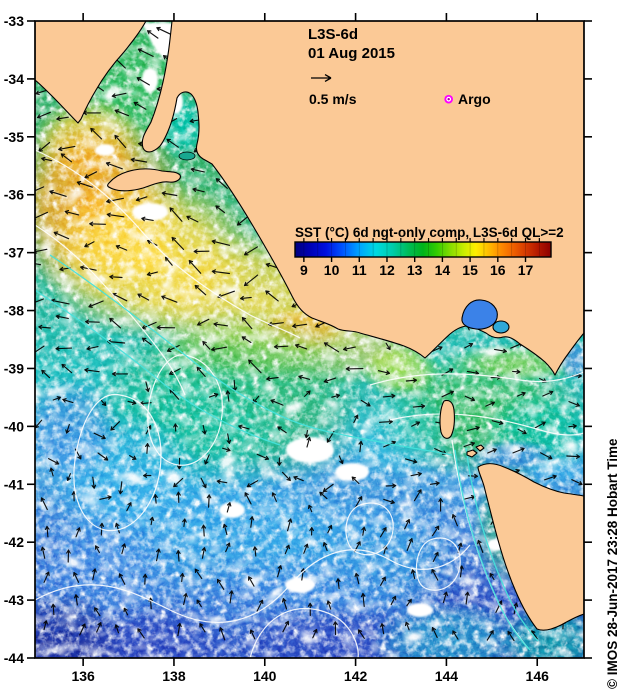 The height and width of the screenshot is (692, 627). What do you see at coordinates (443, 270) in the screenshot?
I see `colorbar-tick-label: 14` at bounding box center [443, 270].